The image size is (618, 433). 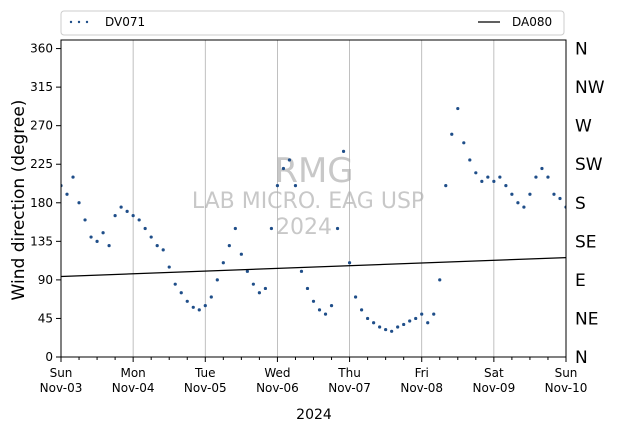 I want to click on compass-label: S, so click(x=580, y=204).